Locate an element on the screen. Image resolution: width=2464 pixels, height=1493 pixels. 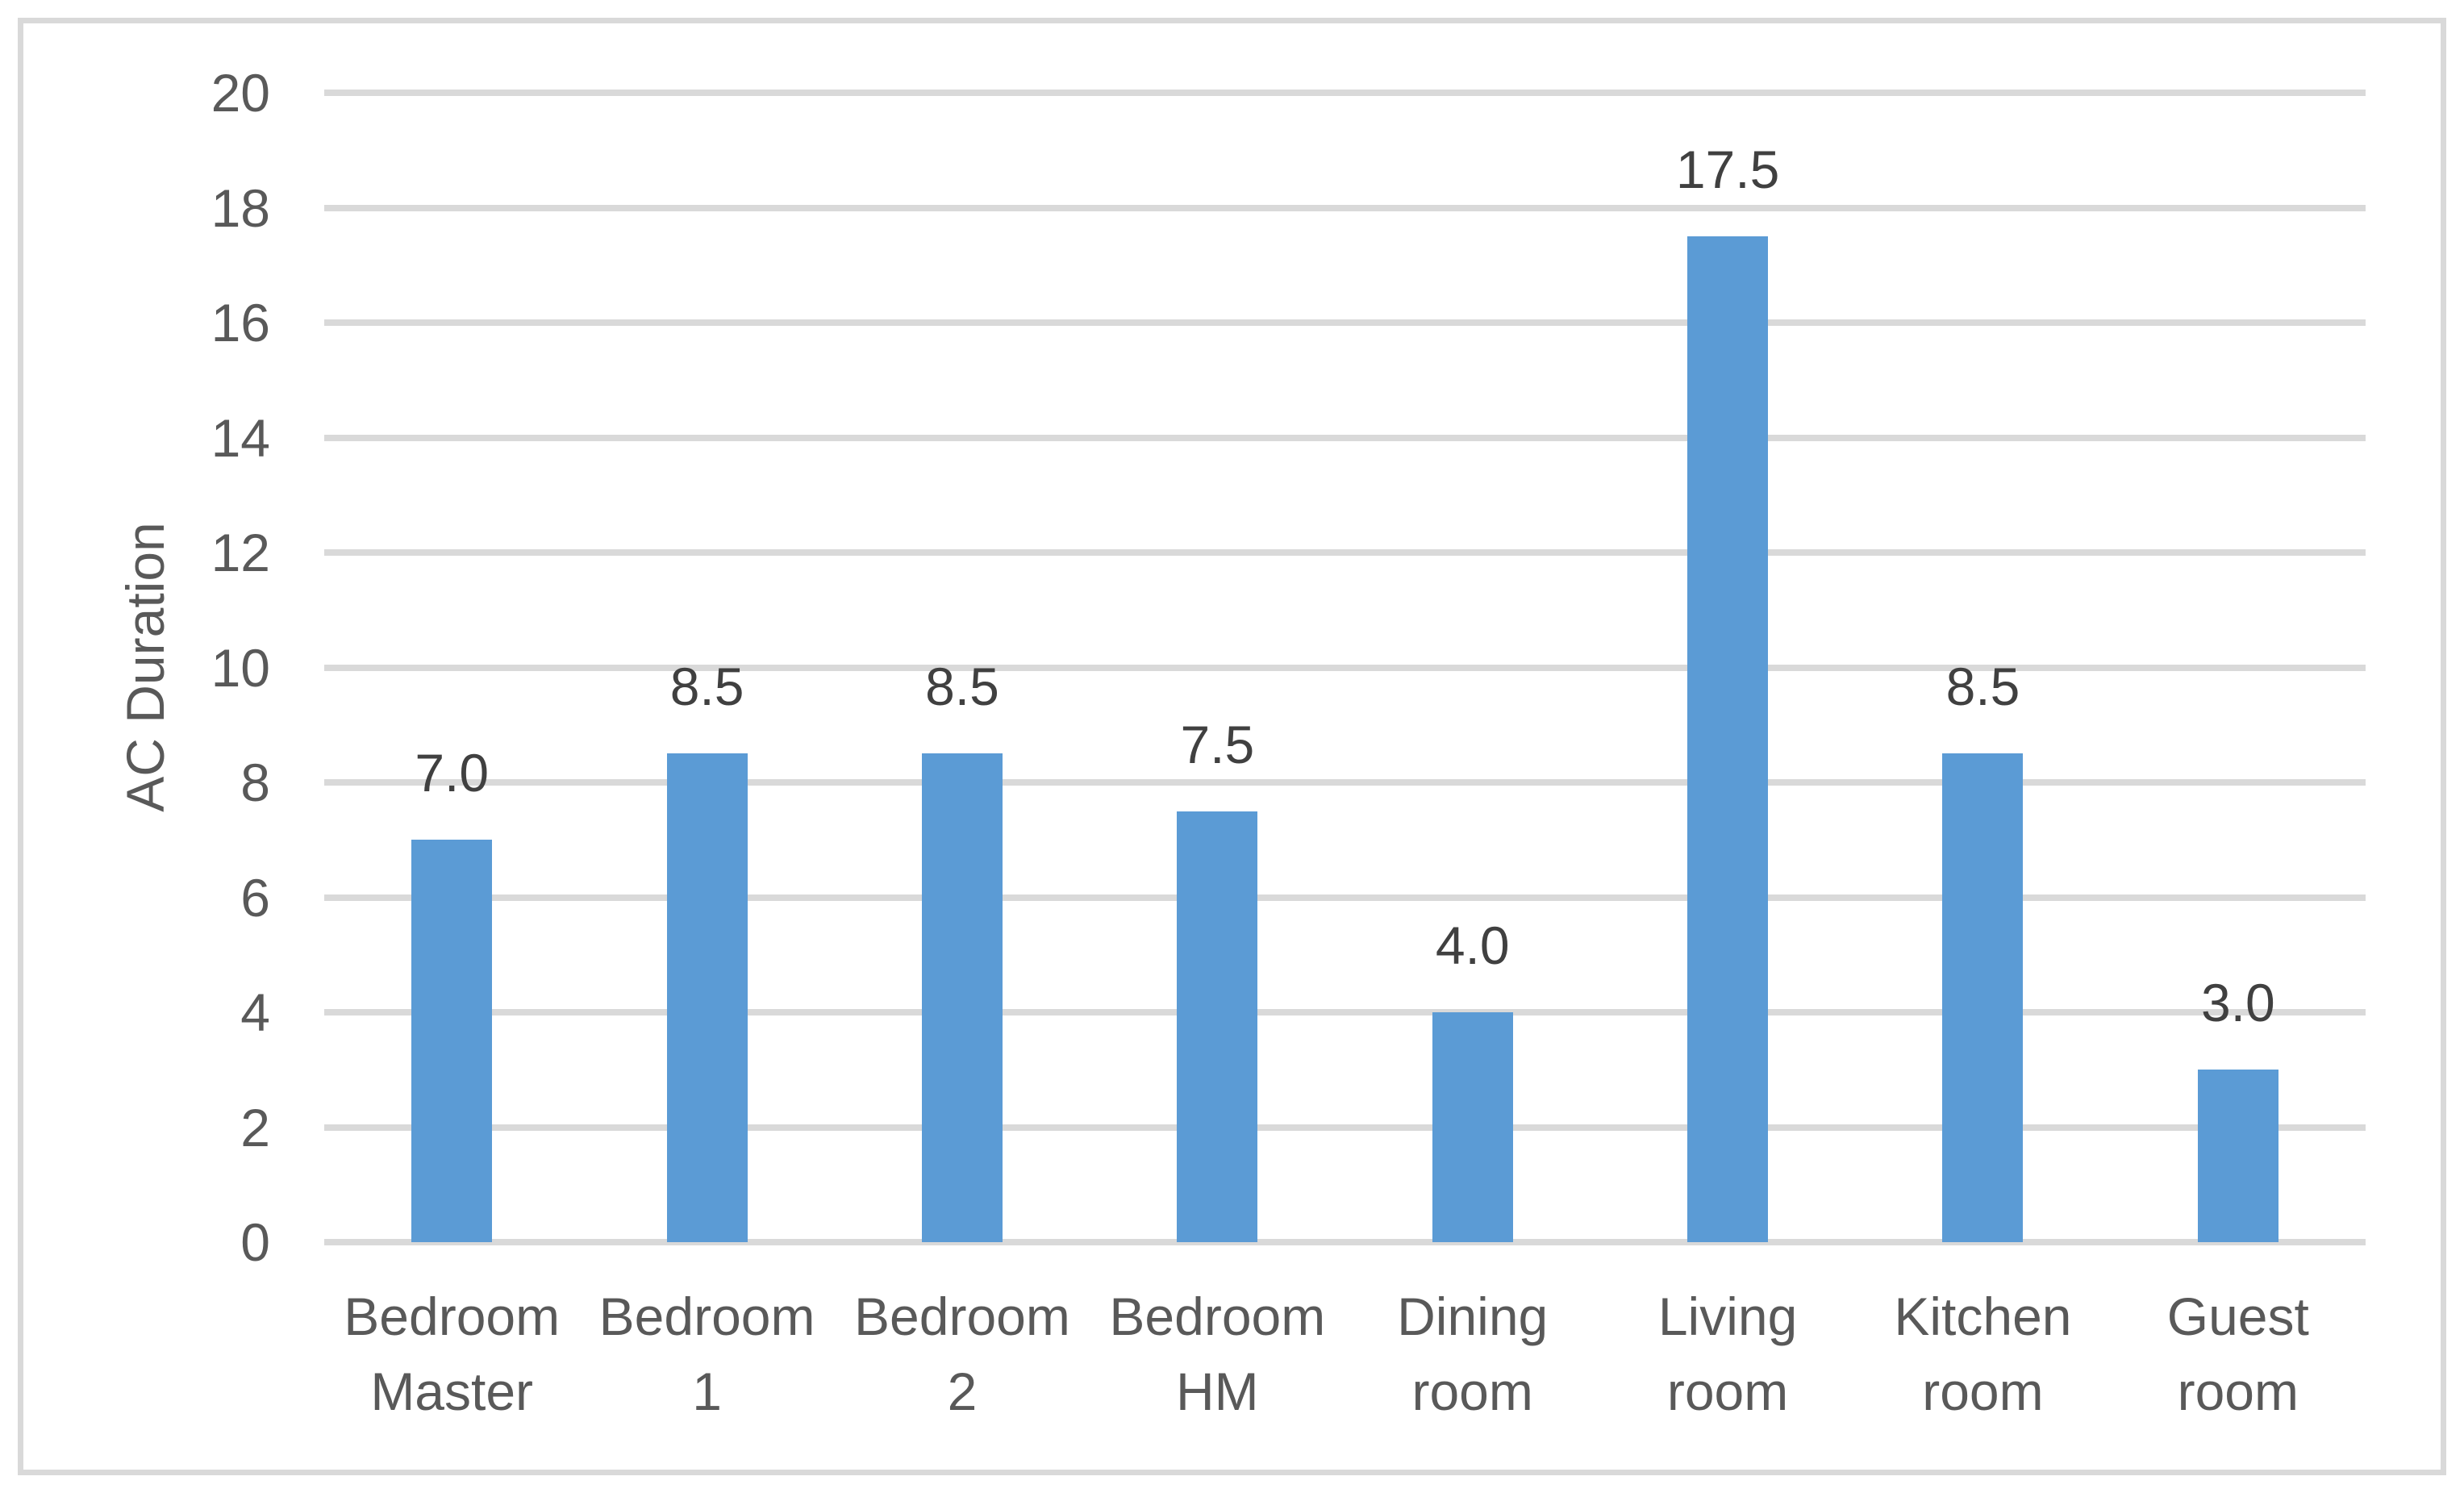
bar-column: 7.5 is located at coordinates (1217, 667).